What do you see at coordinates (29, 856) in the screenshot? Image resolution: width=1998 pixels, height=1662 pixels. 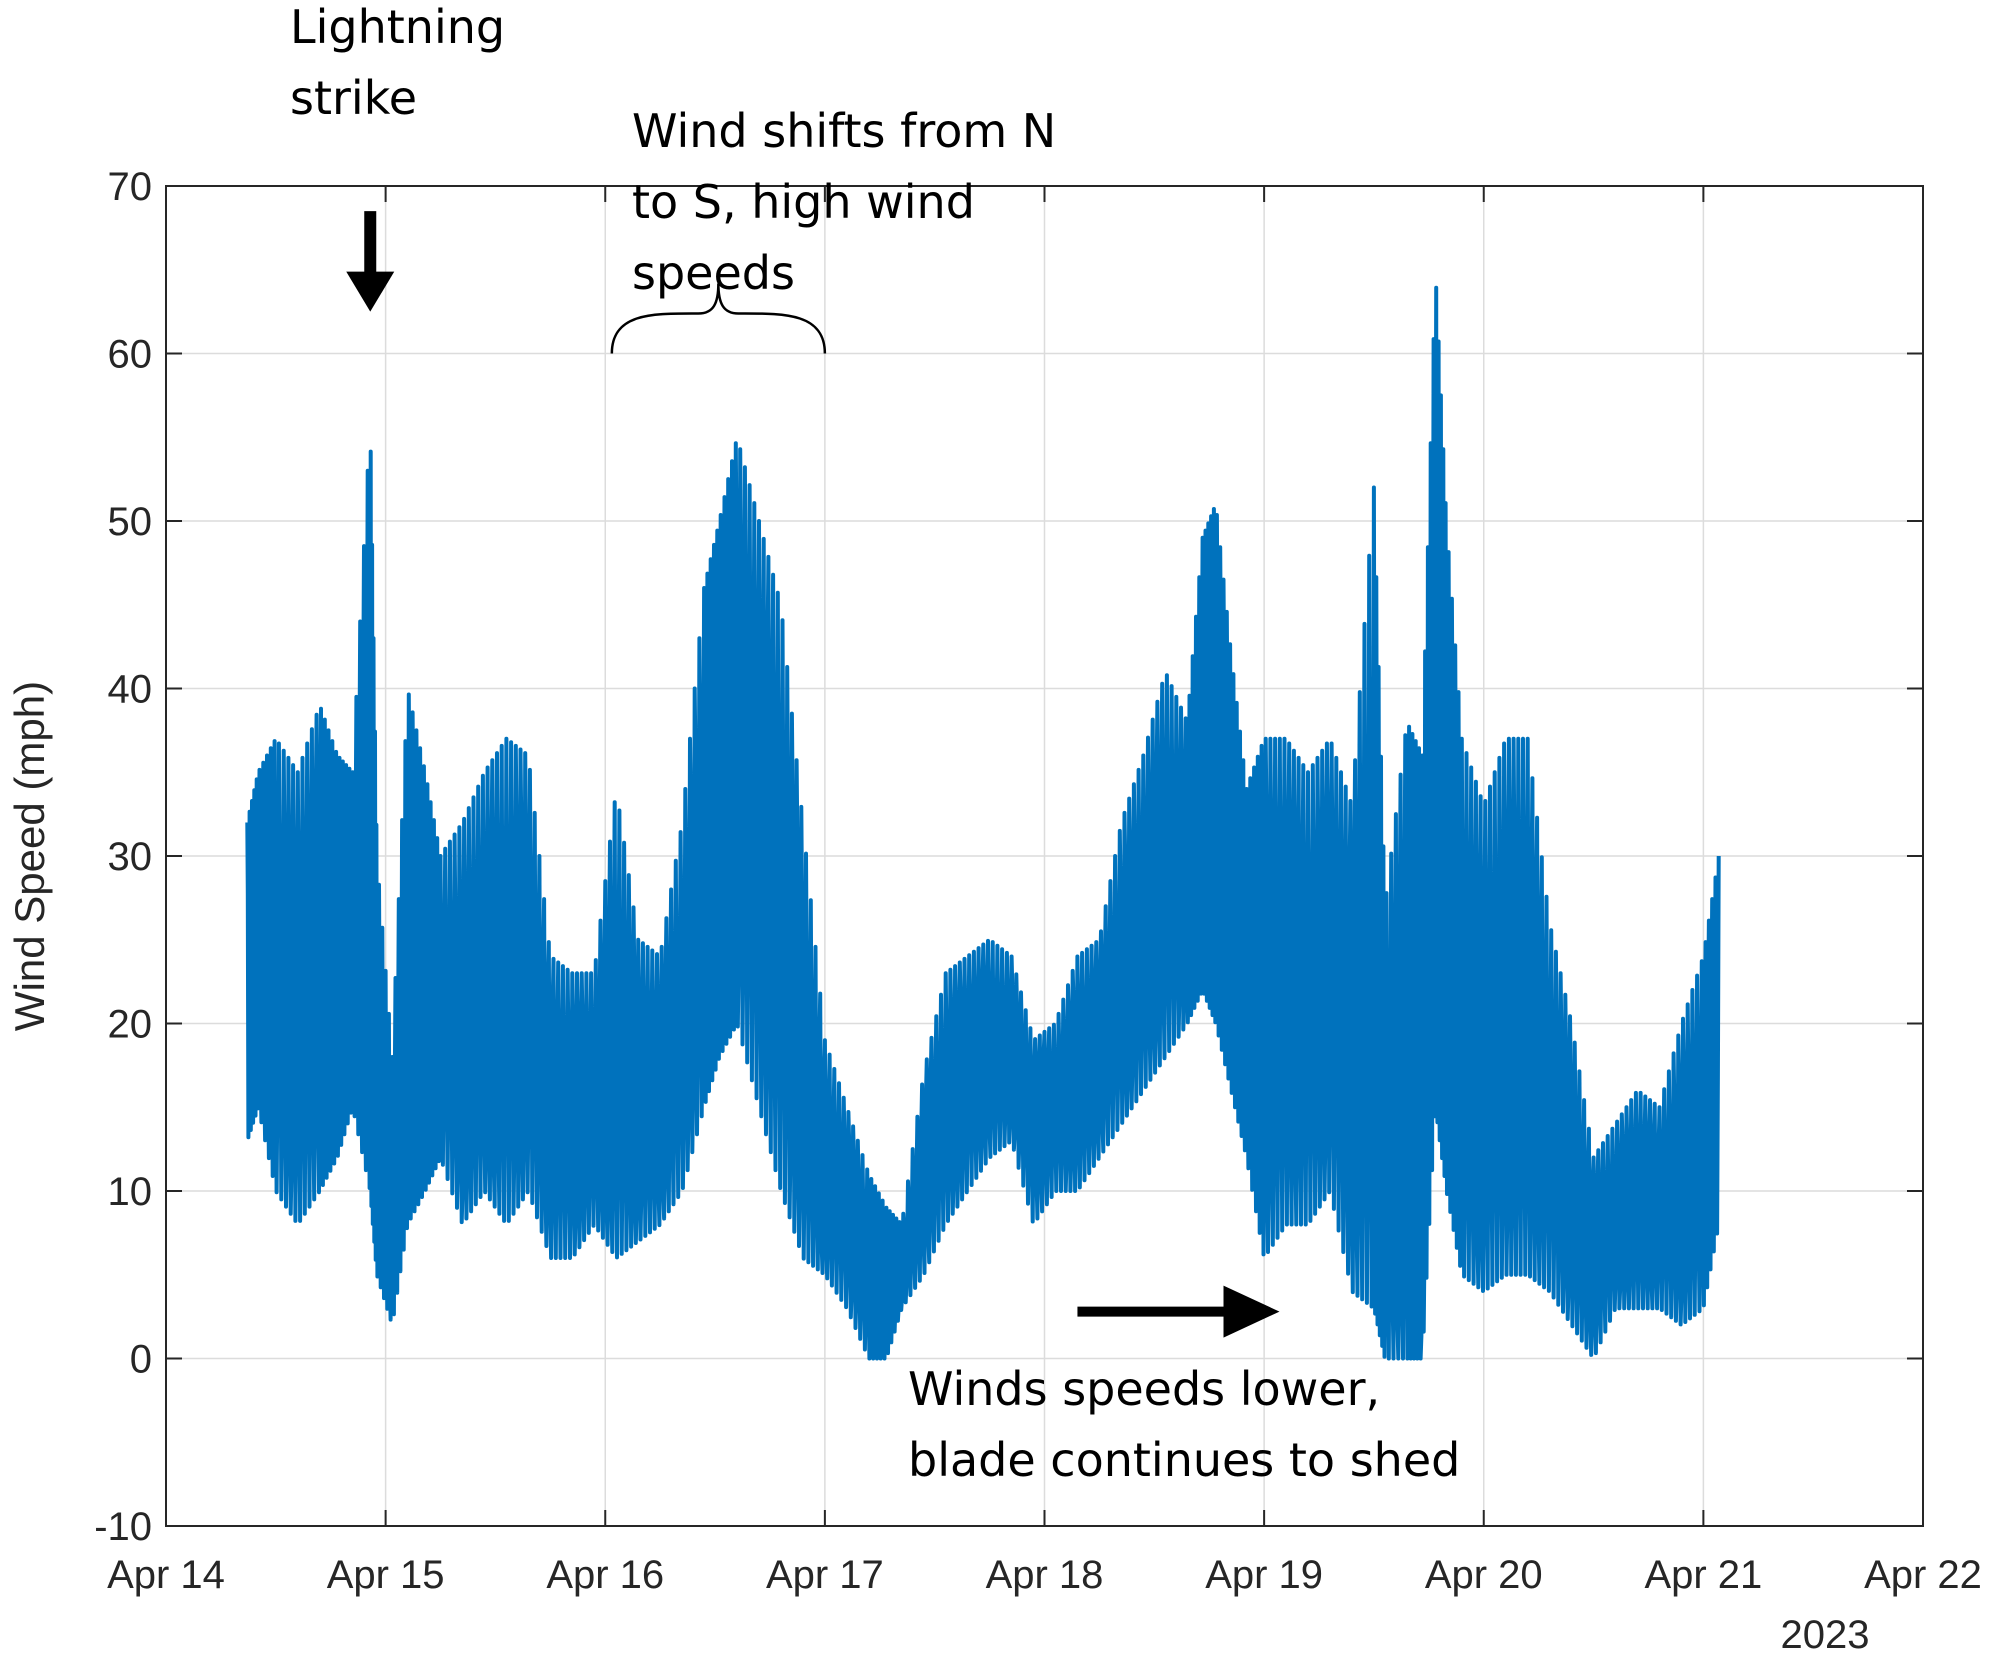 I see `y-axis-label: Wind Speed (mph)` at bounding box center [29, 856].